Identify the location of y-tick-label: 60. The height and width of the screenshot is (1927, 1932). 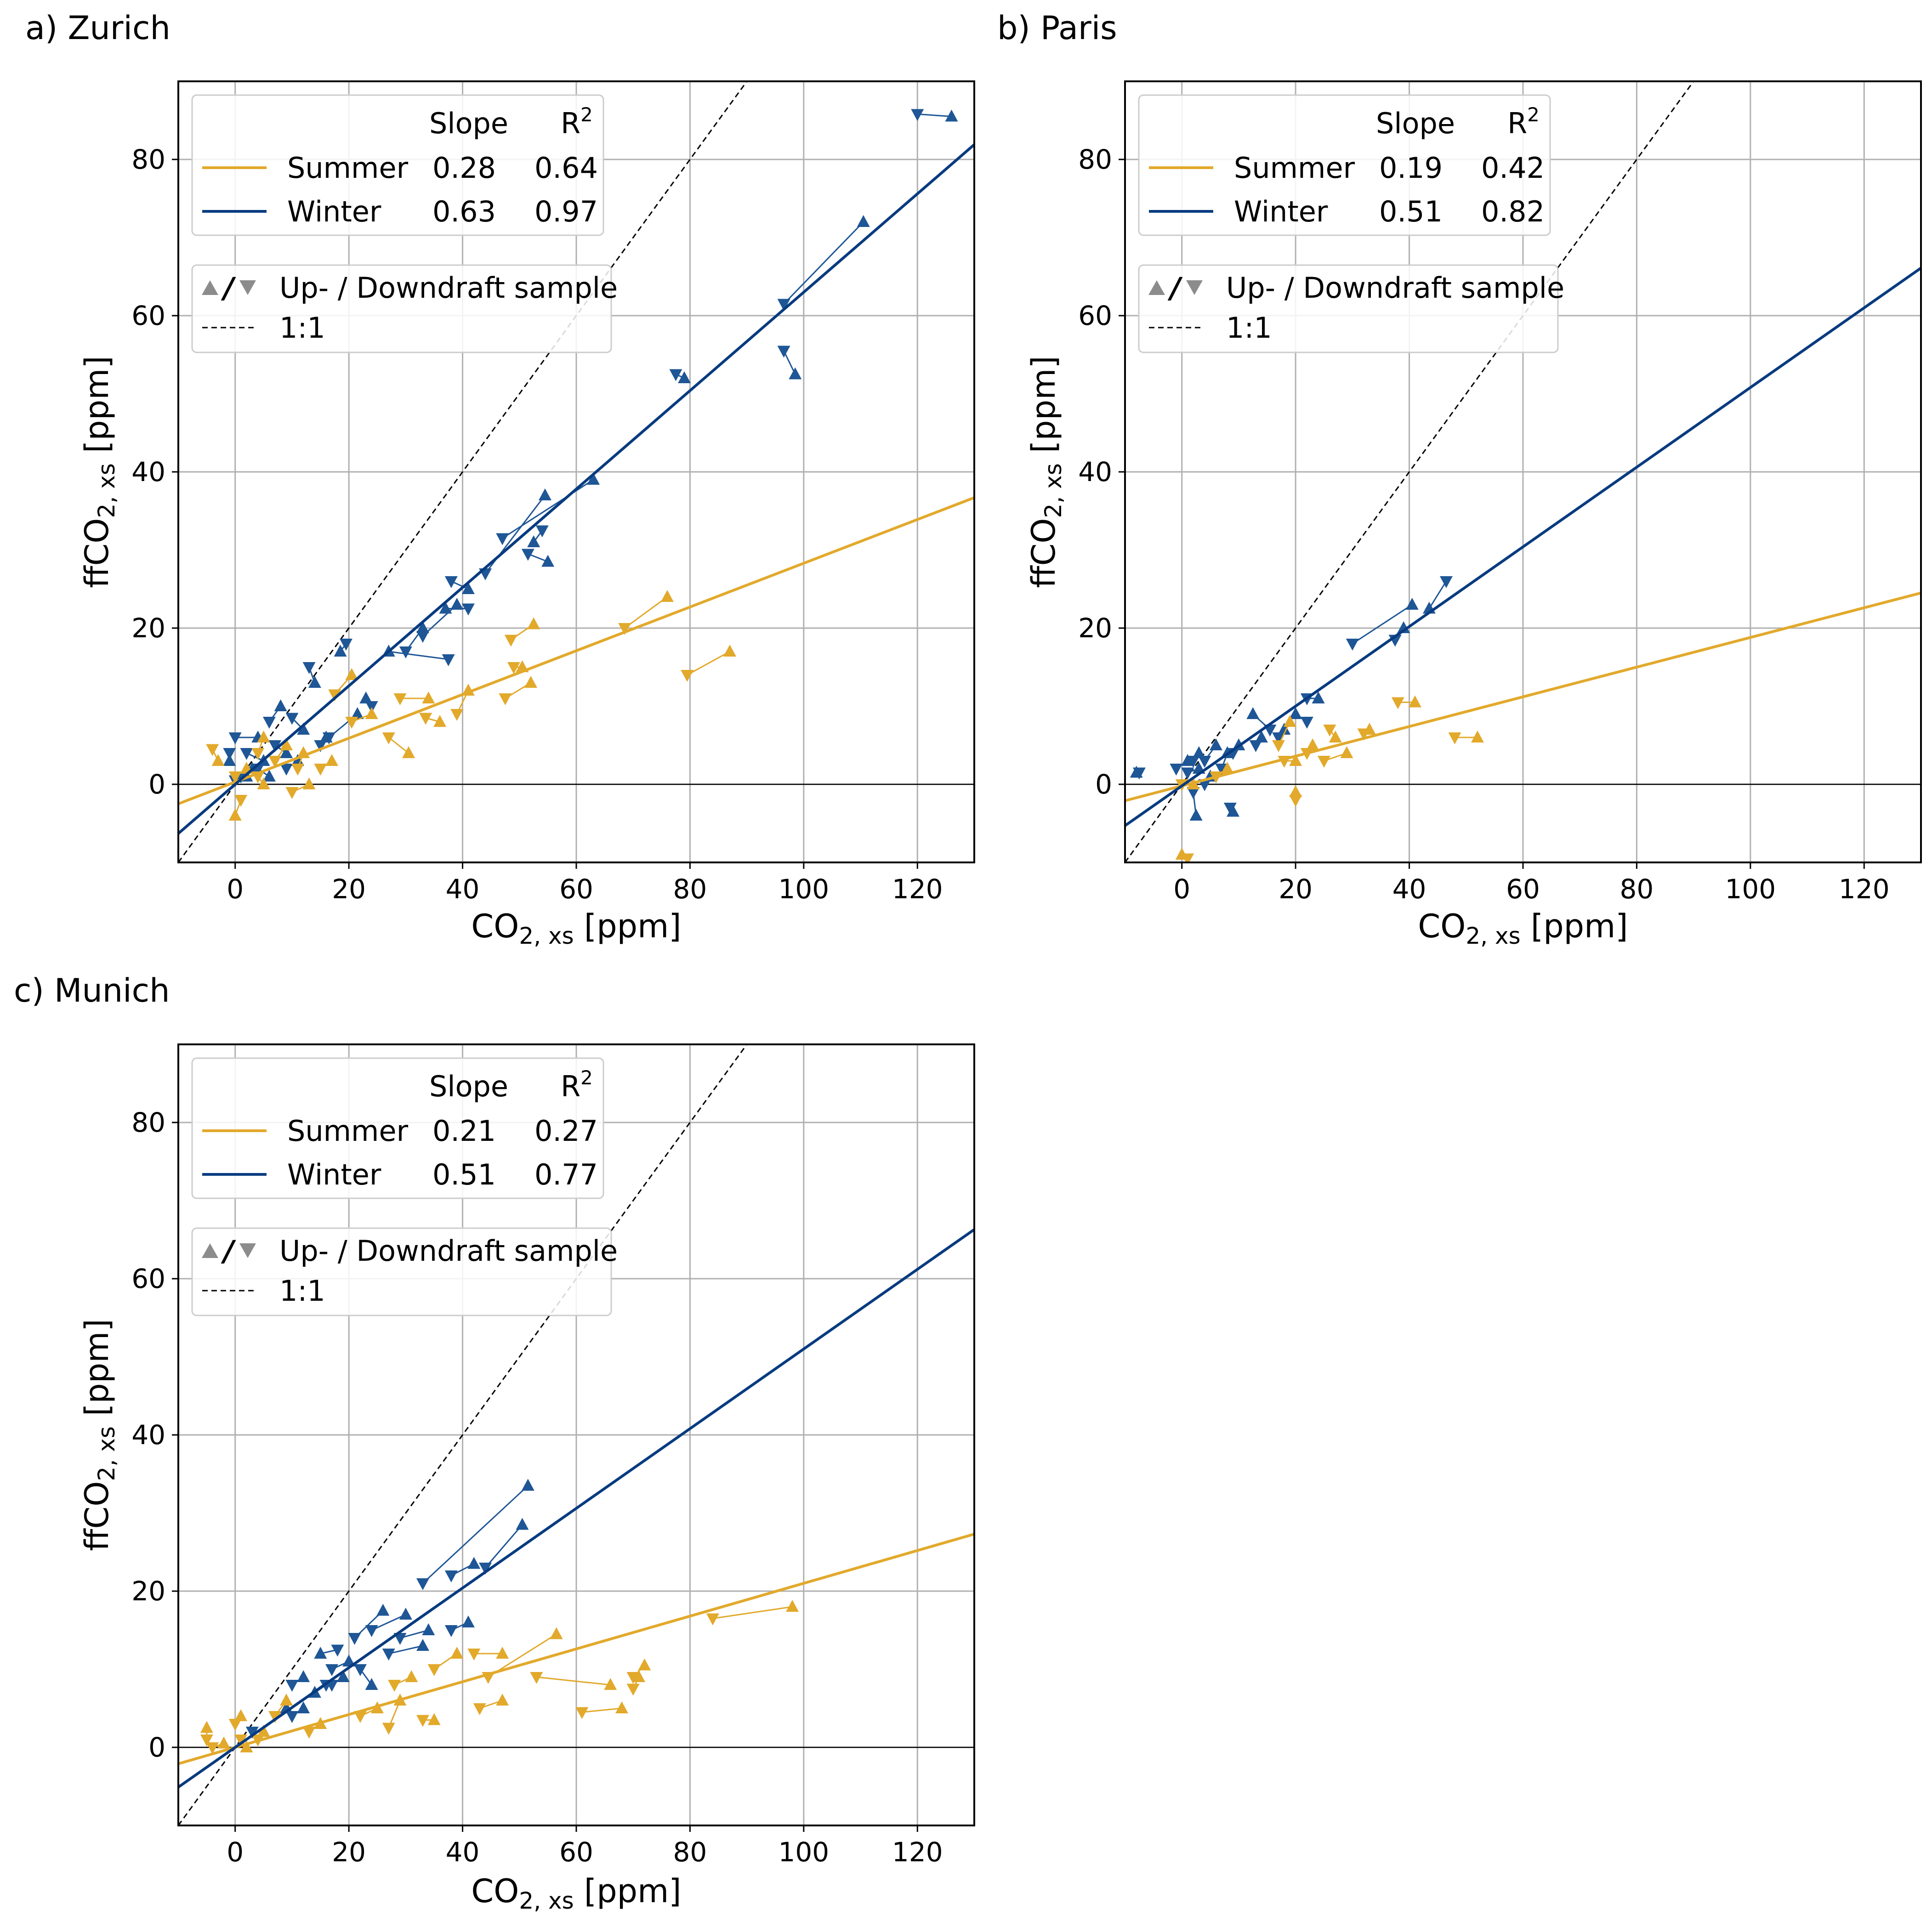
(148, 315).